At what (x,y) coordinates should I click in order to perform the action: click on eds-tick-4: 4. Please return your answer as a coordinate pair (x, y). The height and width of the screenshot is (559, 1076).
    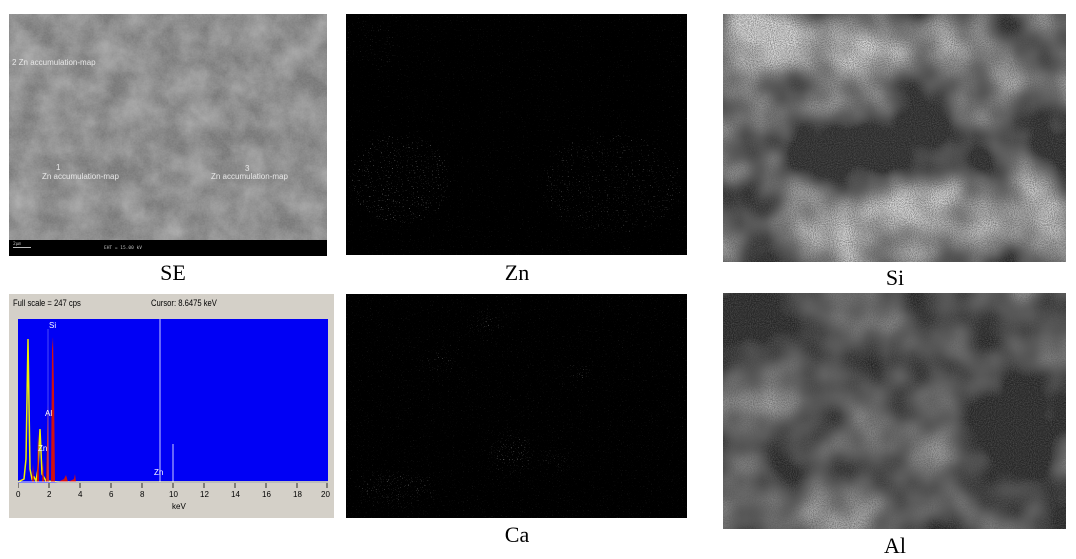
    Looking at the image, I should click on (80, 494).